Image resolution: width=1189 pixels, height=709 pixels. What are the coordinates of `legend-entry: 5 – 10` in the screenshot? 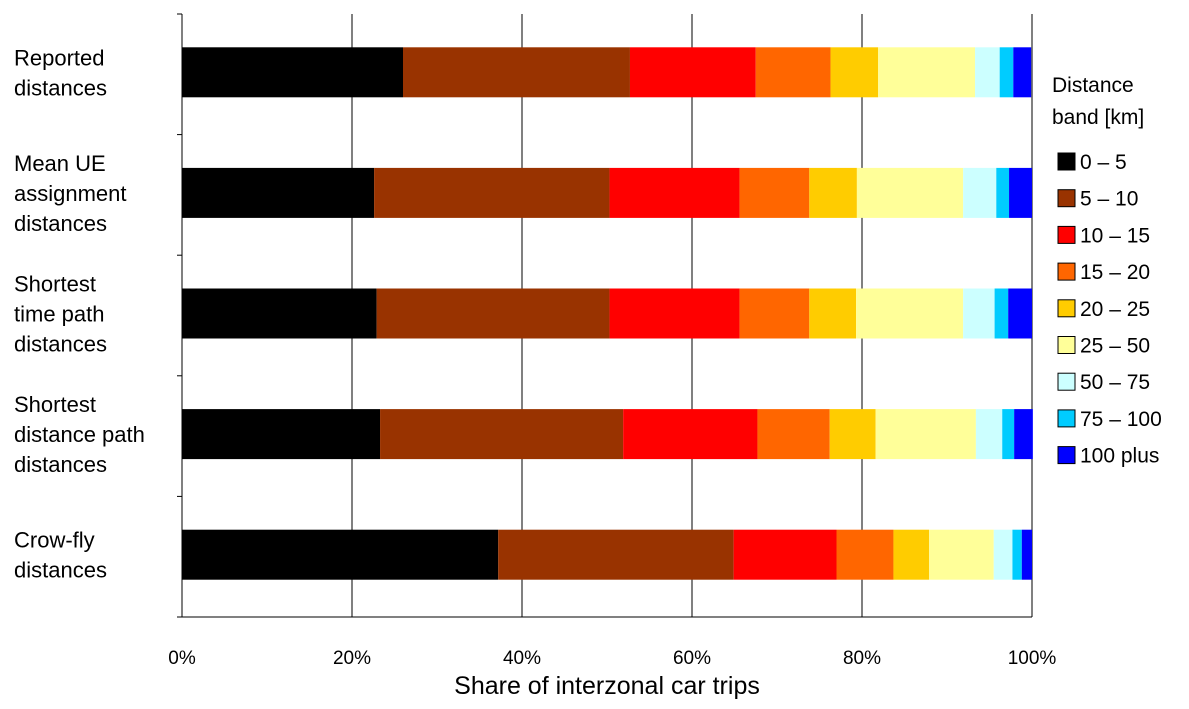 It's located at (1109, 199).